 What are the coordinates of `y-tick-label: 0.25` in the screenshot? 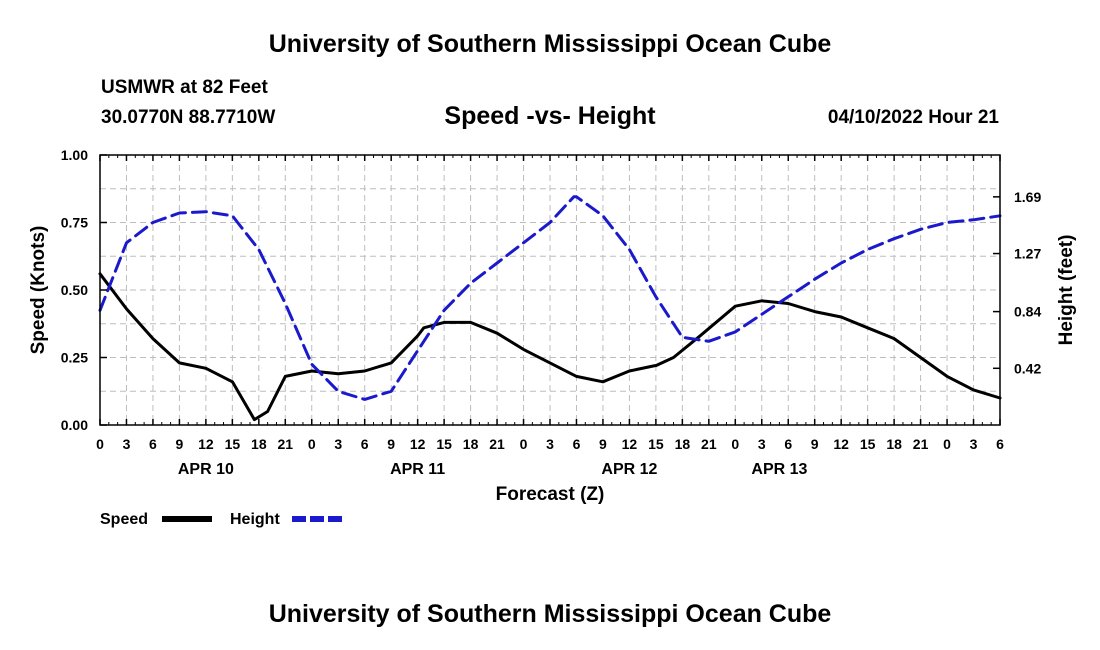 It's located at (74, 358).